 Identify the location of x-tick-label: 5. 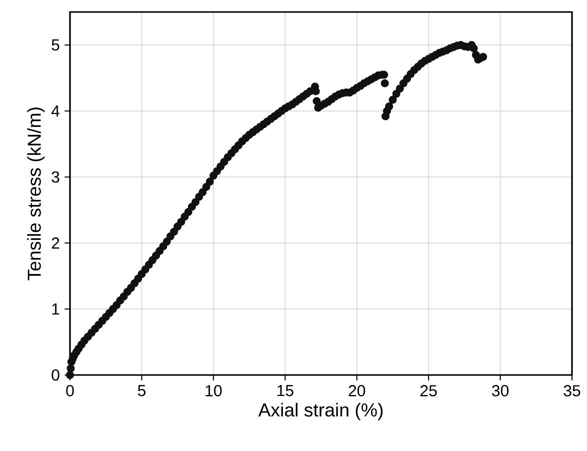
(142, 390).